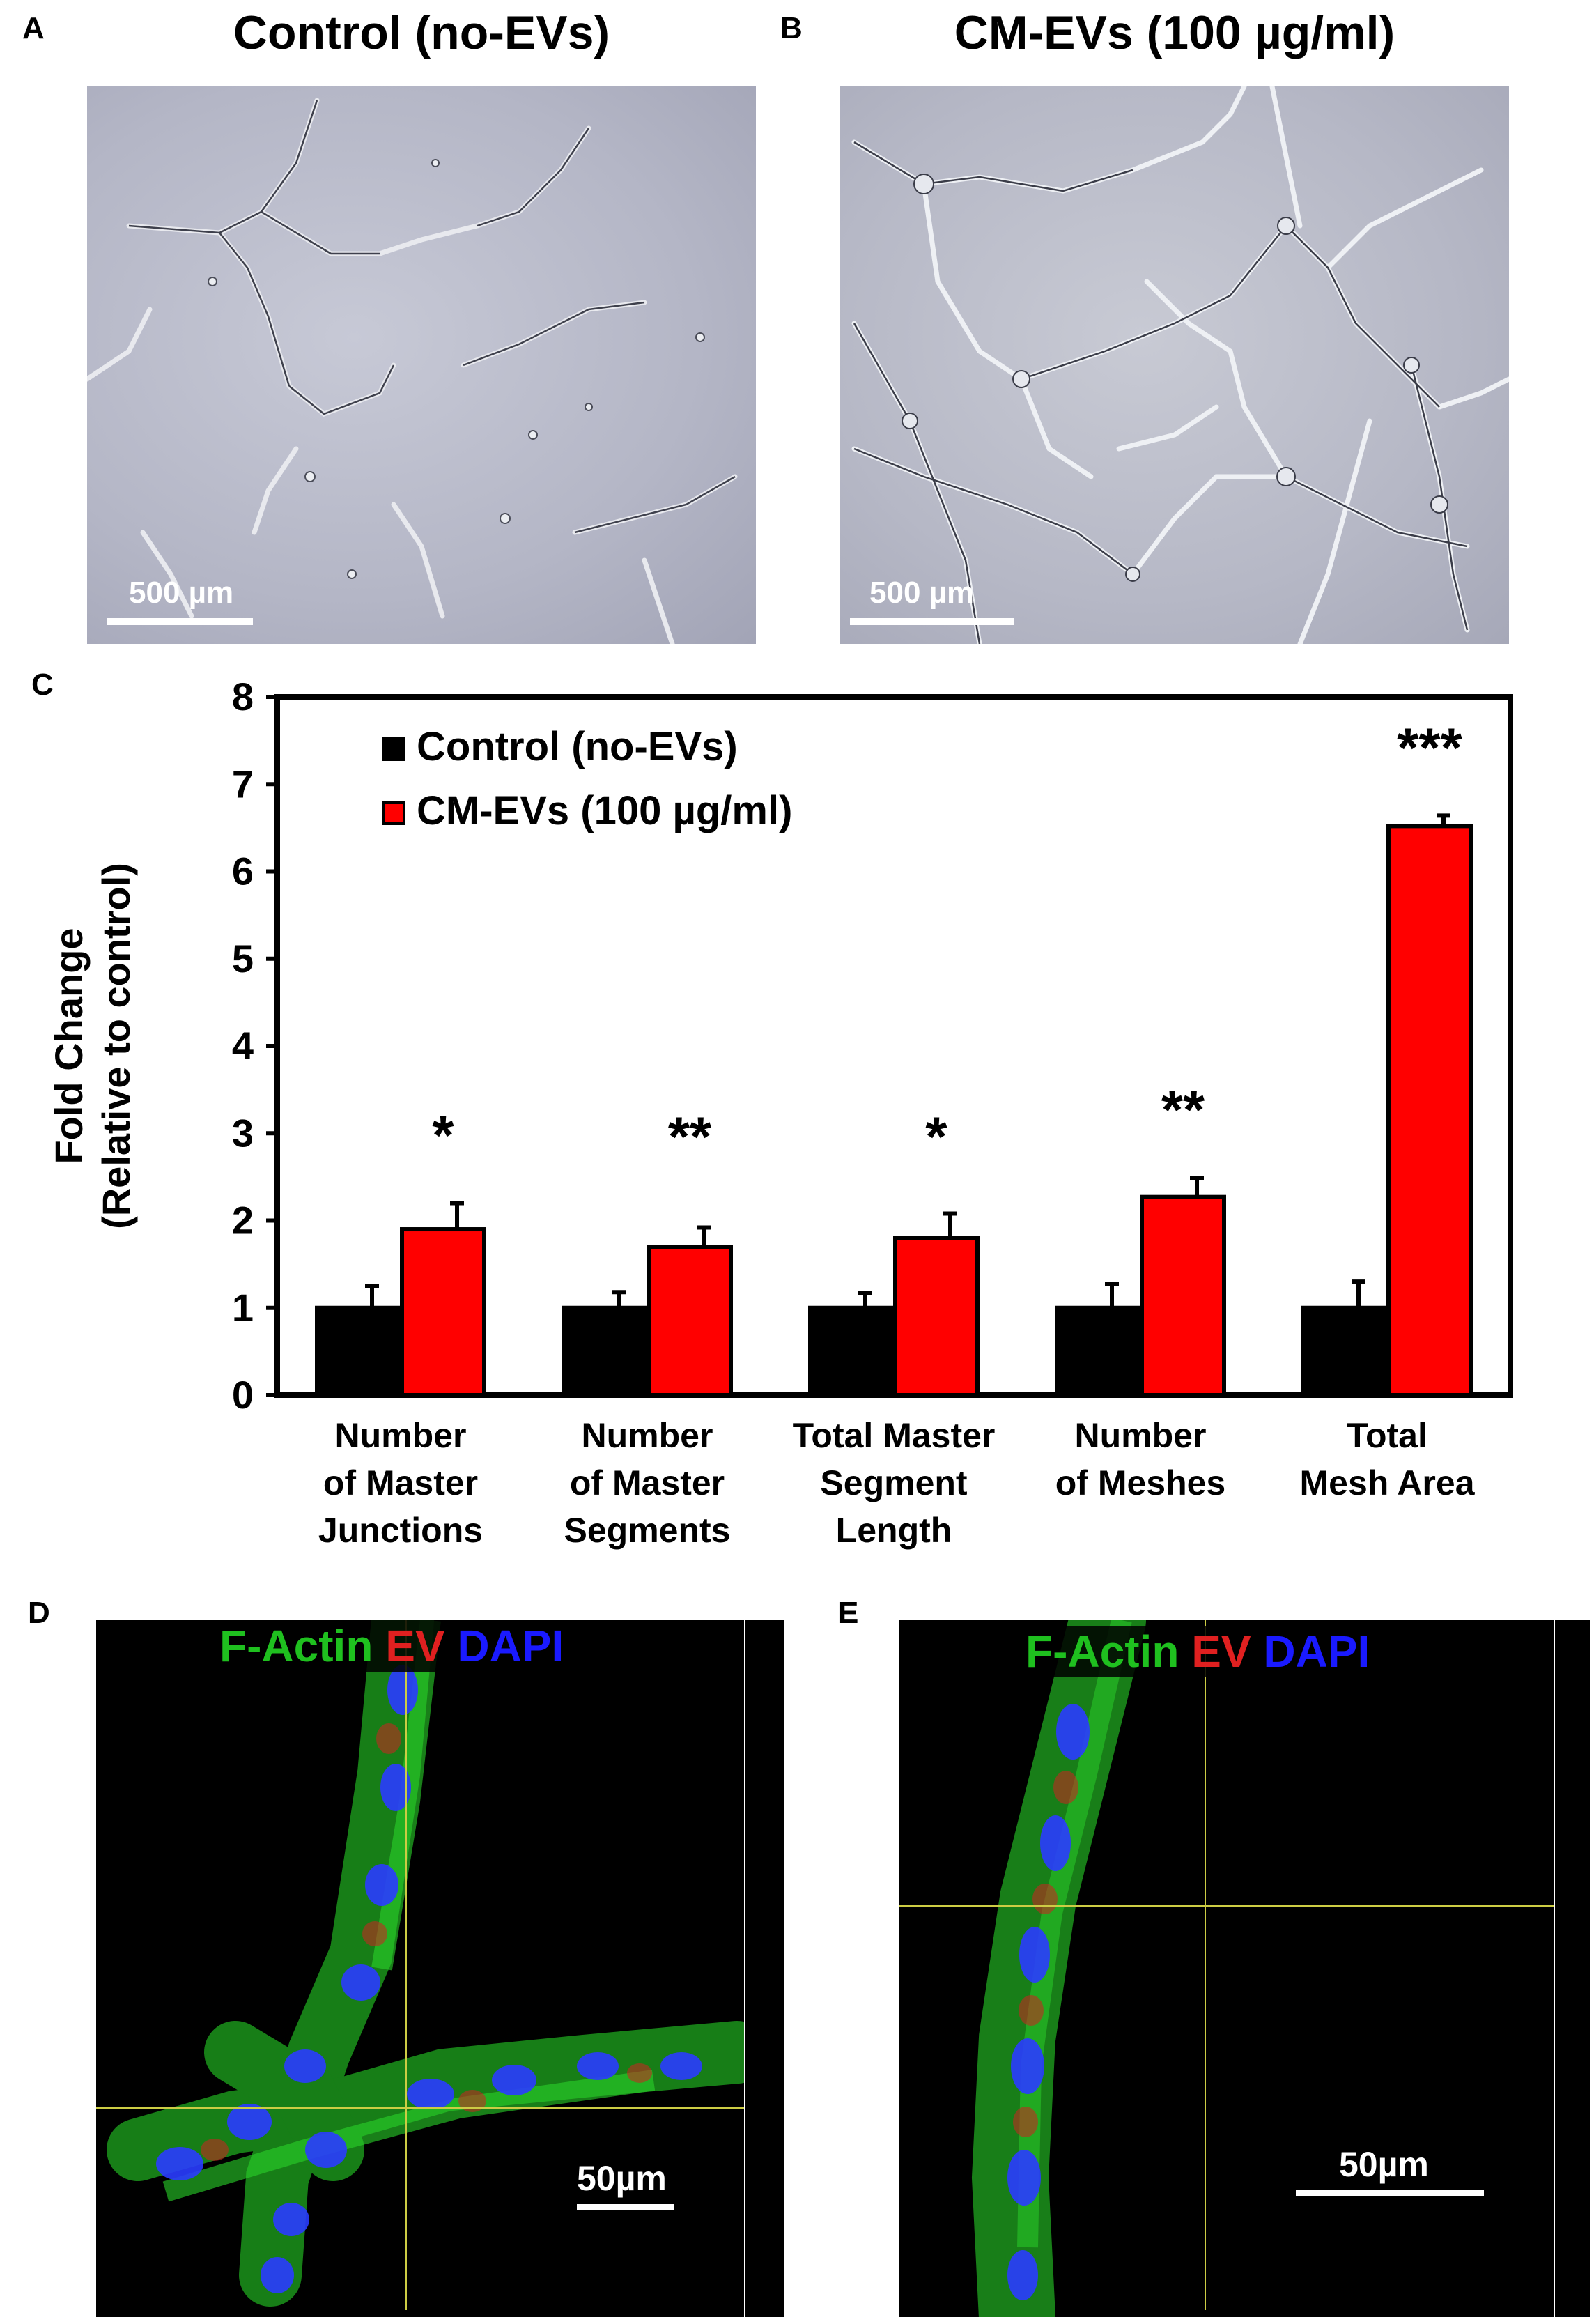 The height and width of the screenshot is (2324, 1594). What do you see at coordinates (1387, 1482) in the screenshot?
I see `x-category-label-line: Mesh Area` at bounding box center [1387, 1482].